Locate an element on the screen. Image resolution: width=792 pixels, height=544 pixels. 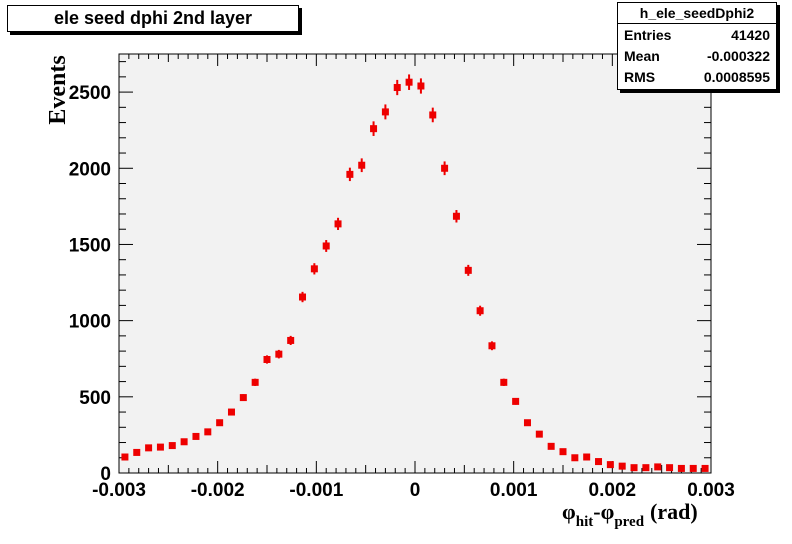
stats-label: Entries is located at coordinates (648, 35).